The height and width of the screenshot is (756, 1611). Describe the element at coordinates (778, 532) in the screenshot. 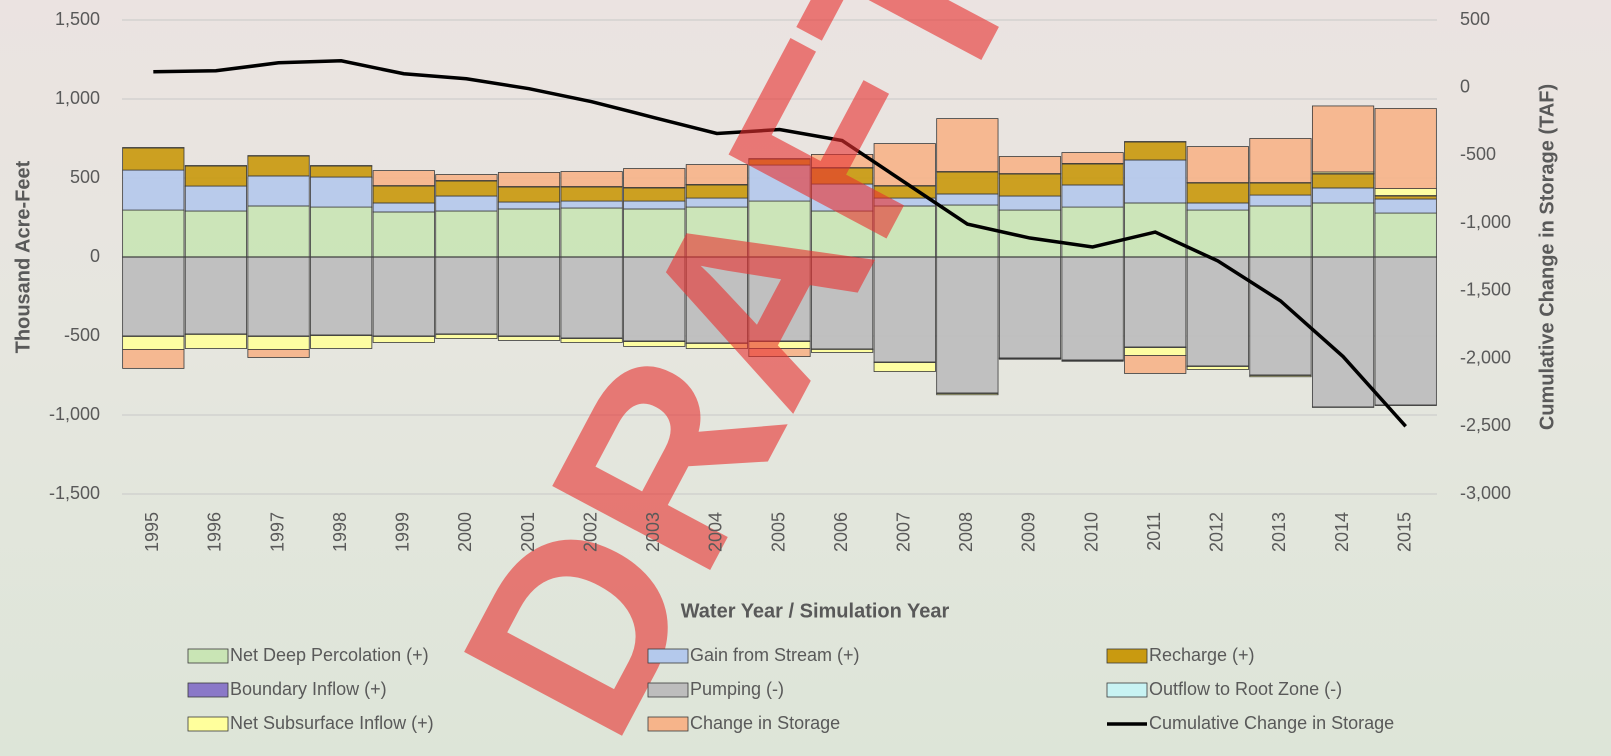

I see `x-tick-label: 2005` at that location.